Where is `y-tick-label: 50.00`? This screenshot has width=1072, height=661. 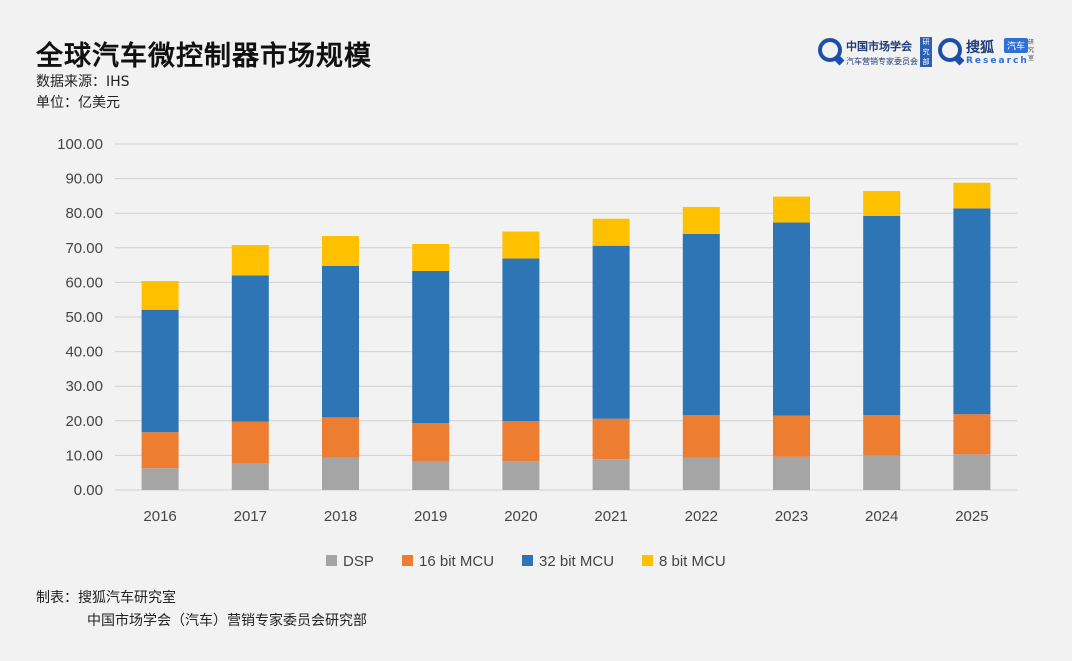 y-tick-label: 50.00 is located at coordinates (84, 317).